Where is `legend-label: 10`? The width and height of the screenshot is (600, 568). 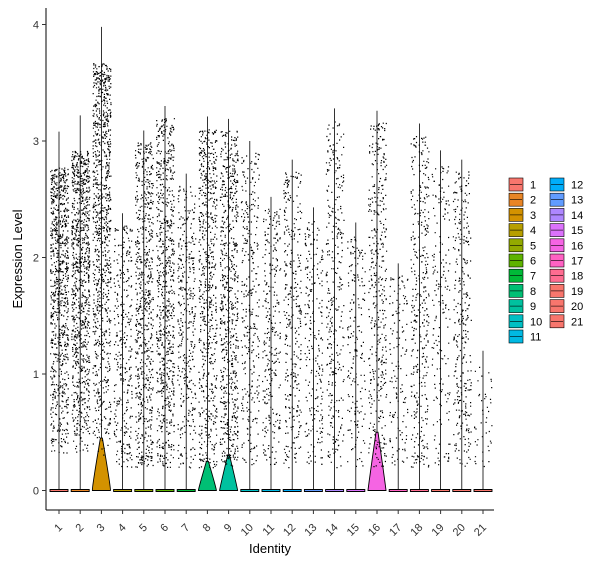 legend-label: 10 is located at coordinates (536, 322).